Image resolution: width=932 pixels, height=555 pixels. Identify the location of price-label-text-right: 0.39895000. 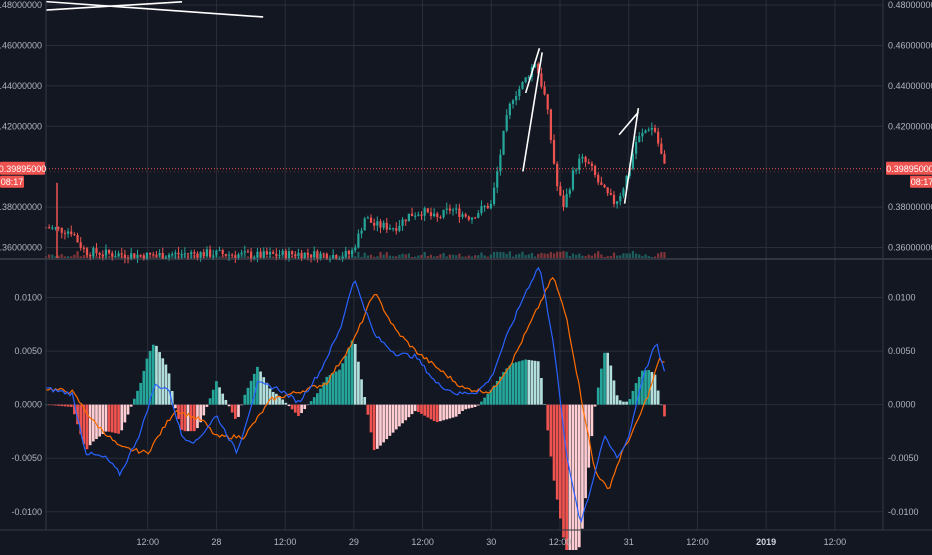
(909, 169).